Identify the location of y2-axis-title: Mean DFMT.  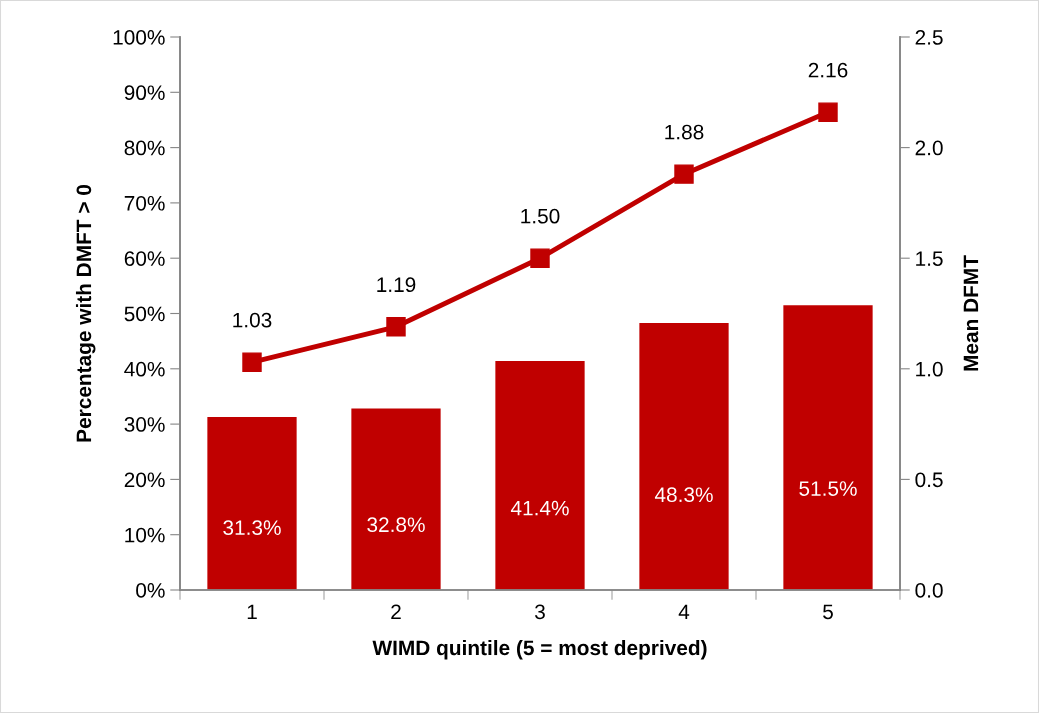
(971, 313).